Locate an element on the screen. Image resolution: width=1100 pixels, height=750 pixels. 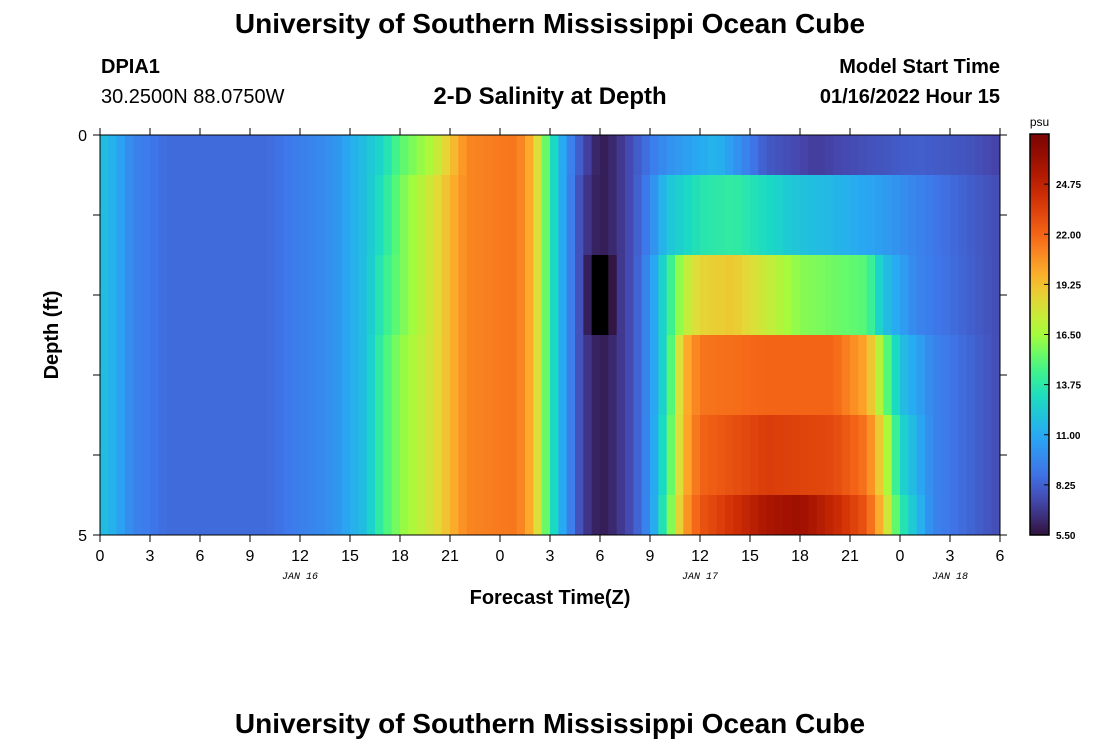
model-start-label: Model Start Time is located at coordinates (919, 67).